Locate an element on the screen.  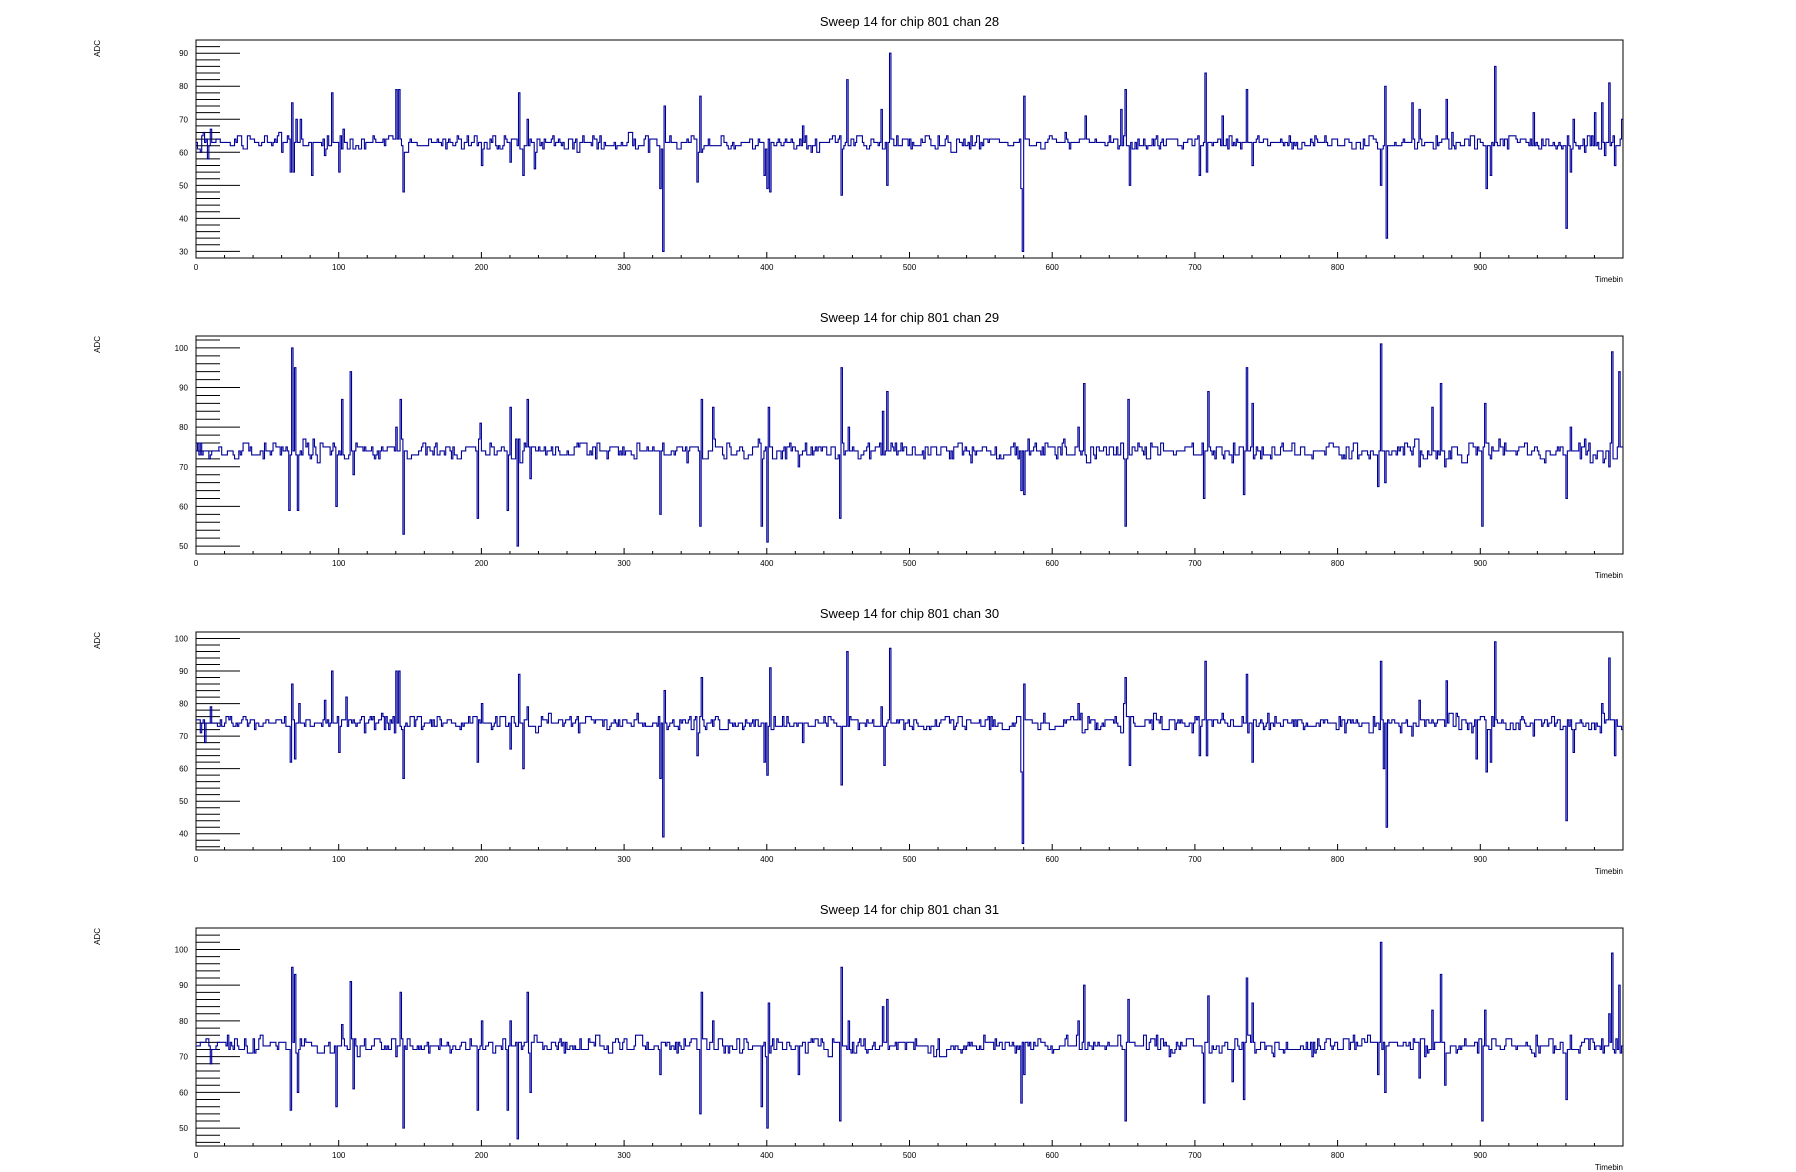
chart-title: Sweep 14 for chip 801 chan 29 is located at coordinates (909, 317).